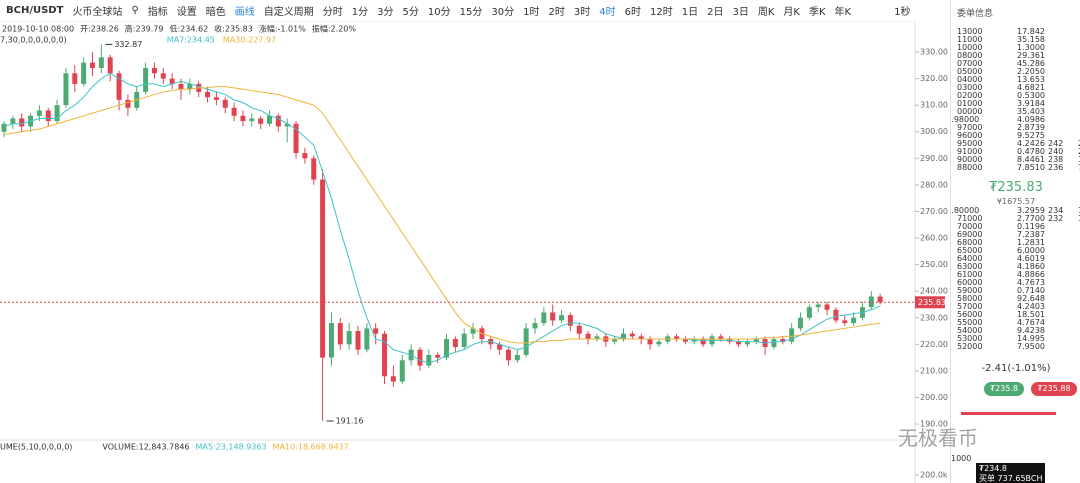 This screenshot has width=1080, height=483. I want to click on order-cell: 00000, so click(970, 111).